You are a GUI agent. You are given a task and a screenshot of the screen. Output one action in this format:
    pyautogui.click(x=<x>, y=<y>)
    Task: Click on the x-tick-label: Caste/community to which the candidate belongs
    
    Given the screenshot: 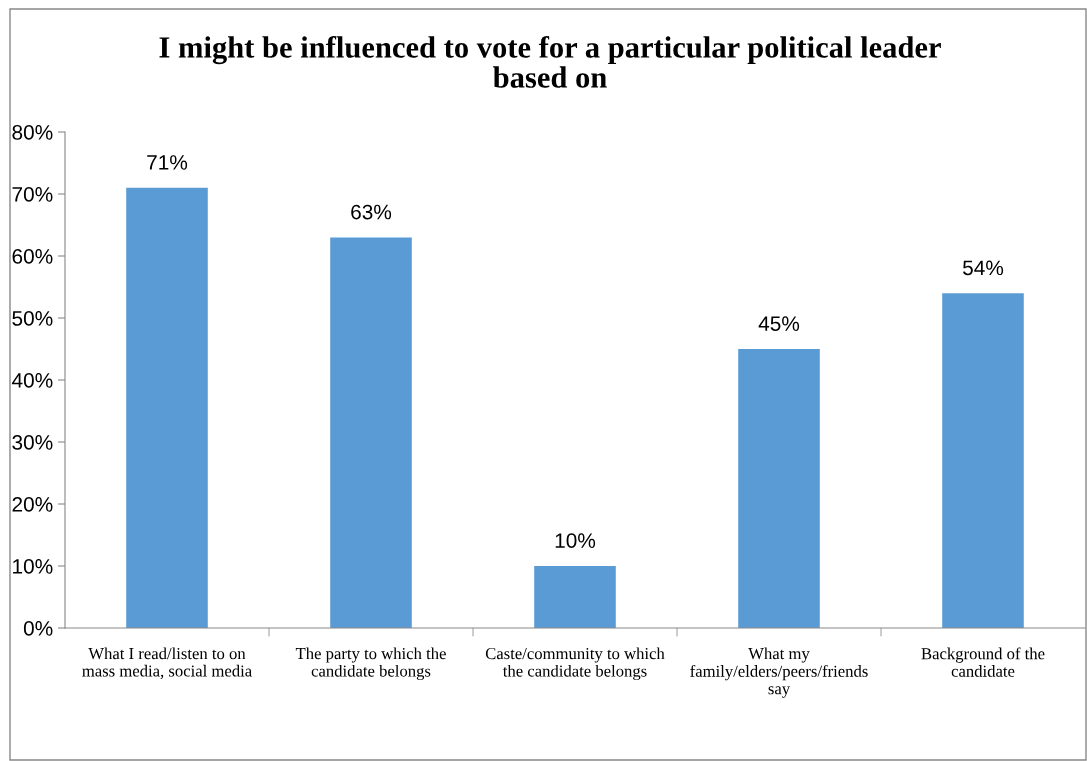 What is the action you would take?
    pyautogui.click(x=575, y=664)
    